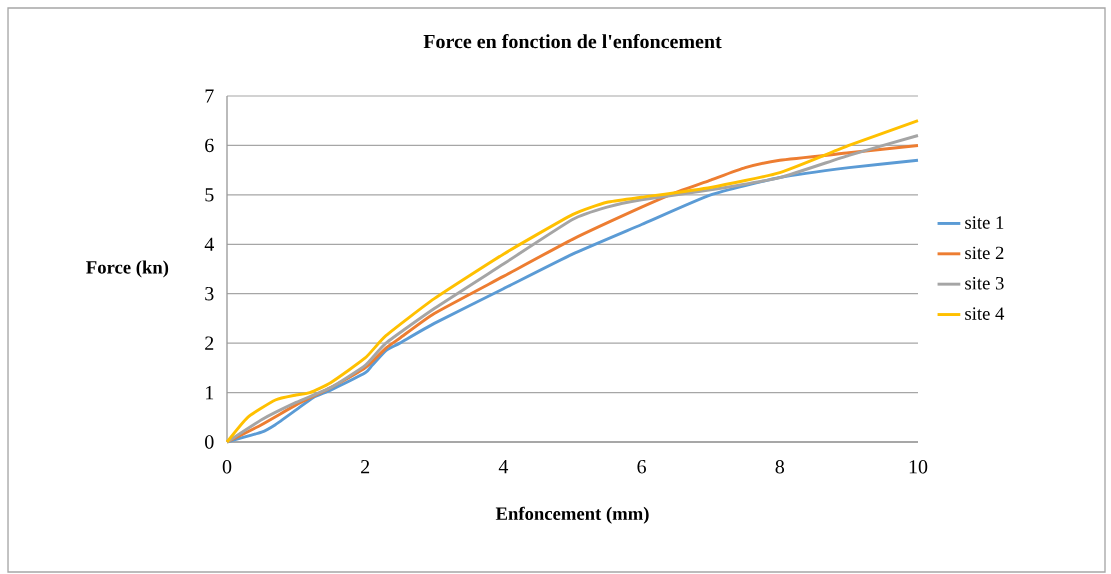  Describe the element at coordinates (984, 222) in the screenshot. I see `legend-label: site 1` at that location.